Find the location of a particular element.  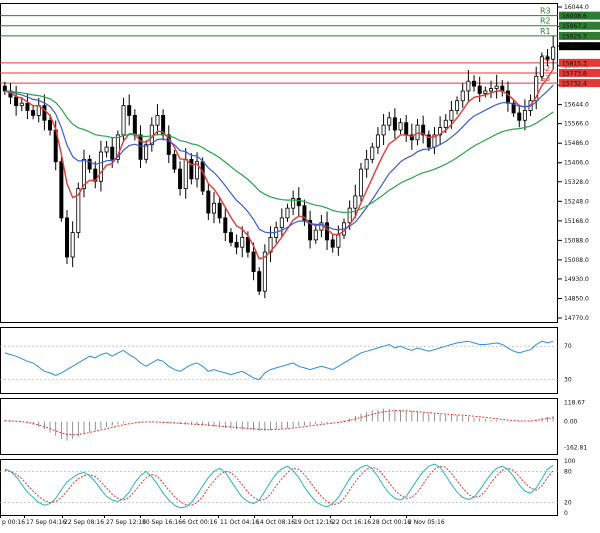

x-tick-label: 27 Sep 12:16 is located at coordinates (126, 522).